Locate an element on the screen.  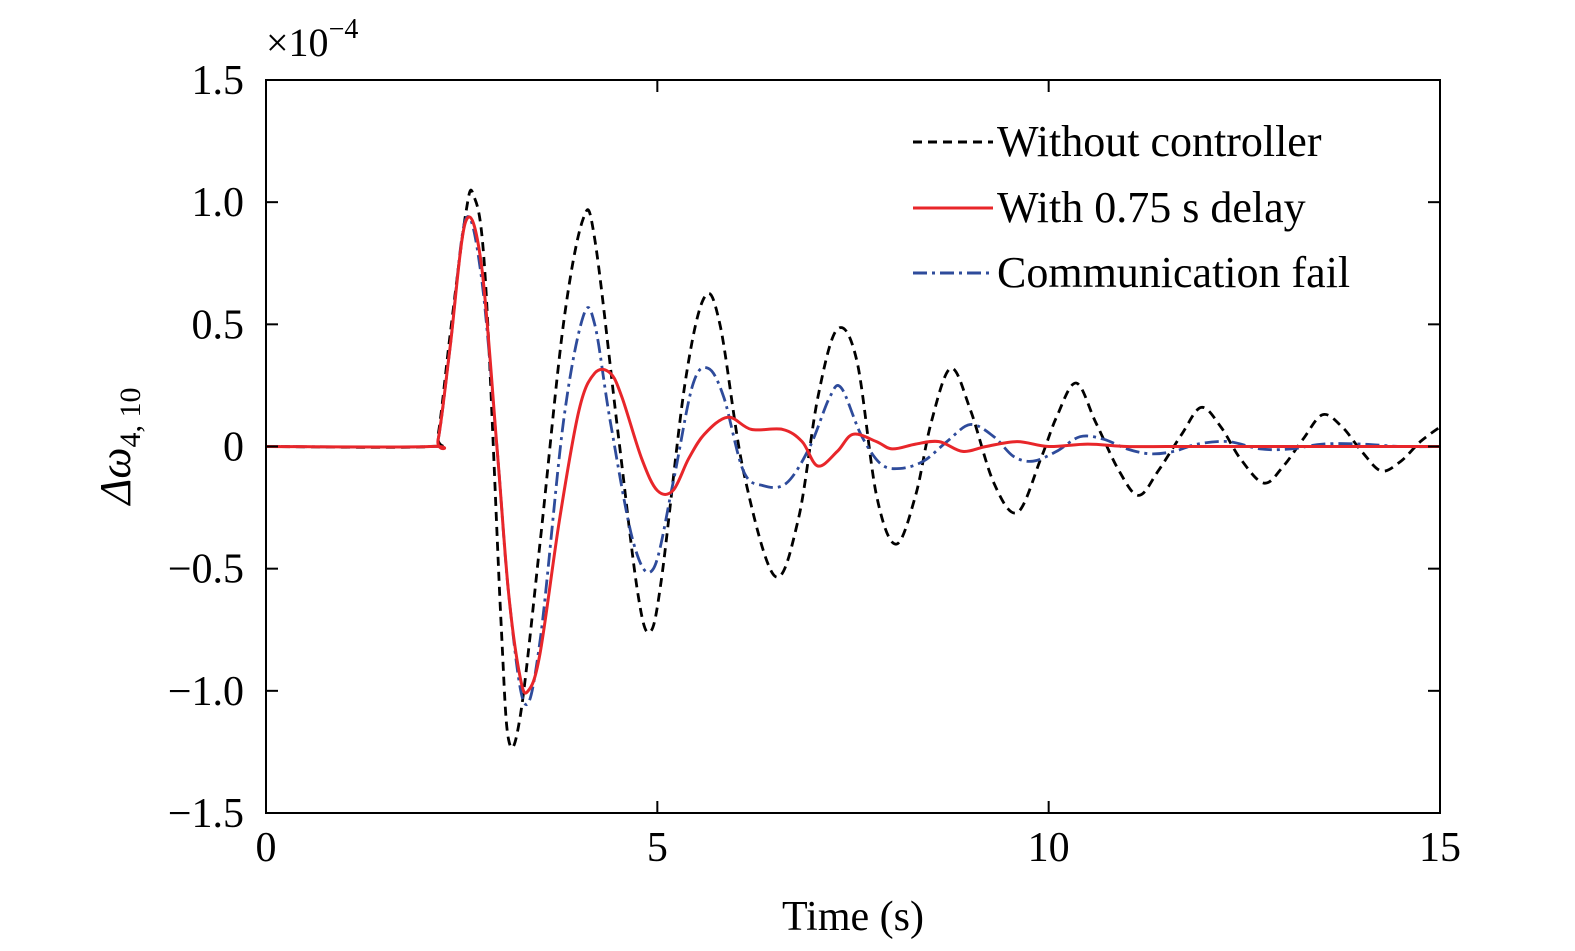
y-multiplier: ×10⁻⁴ is located at coordinates (312, 39).